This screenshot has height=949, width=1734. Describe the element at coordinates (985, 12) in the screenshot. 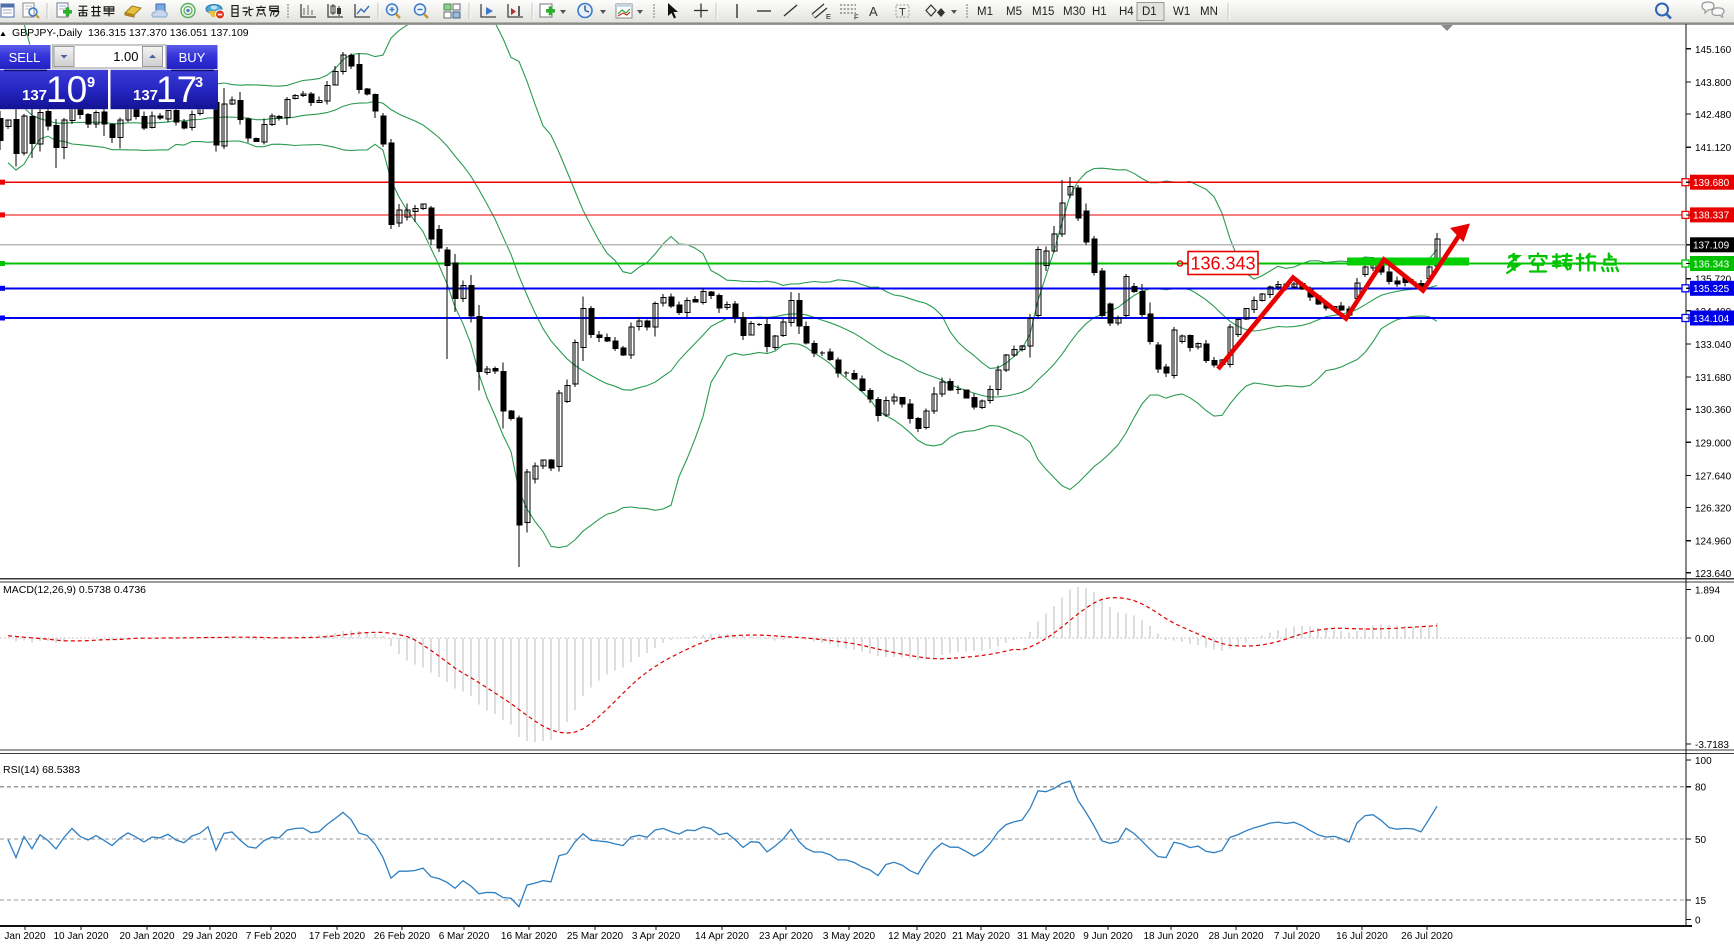

I see `svg-text: M1` at that location.